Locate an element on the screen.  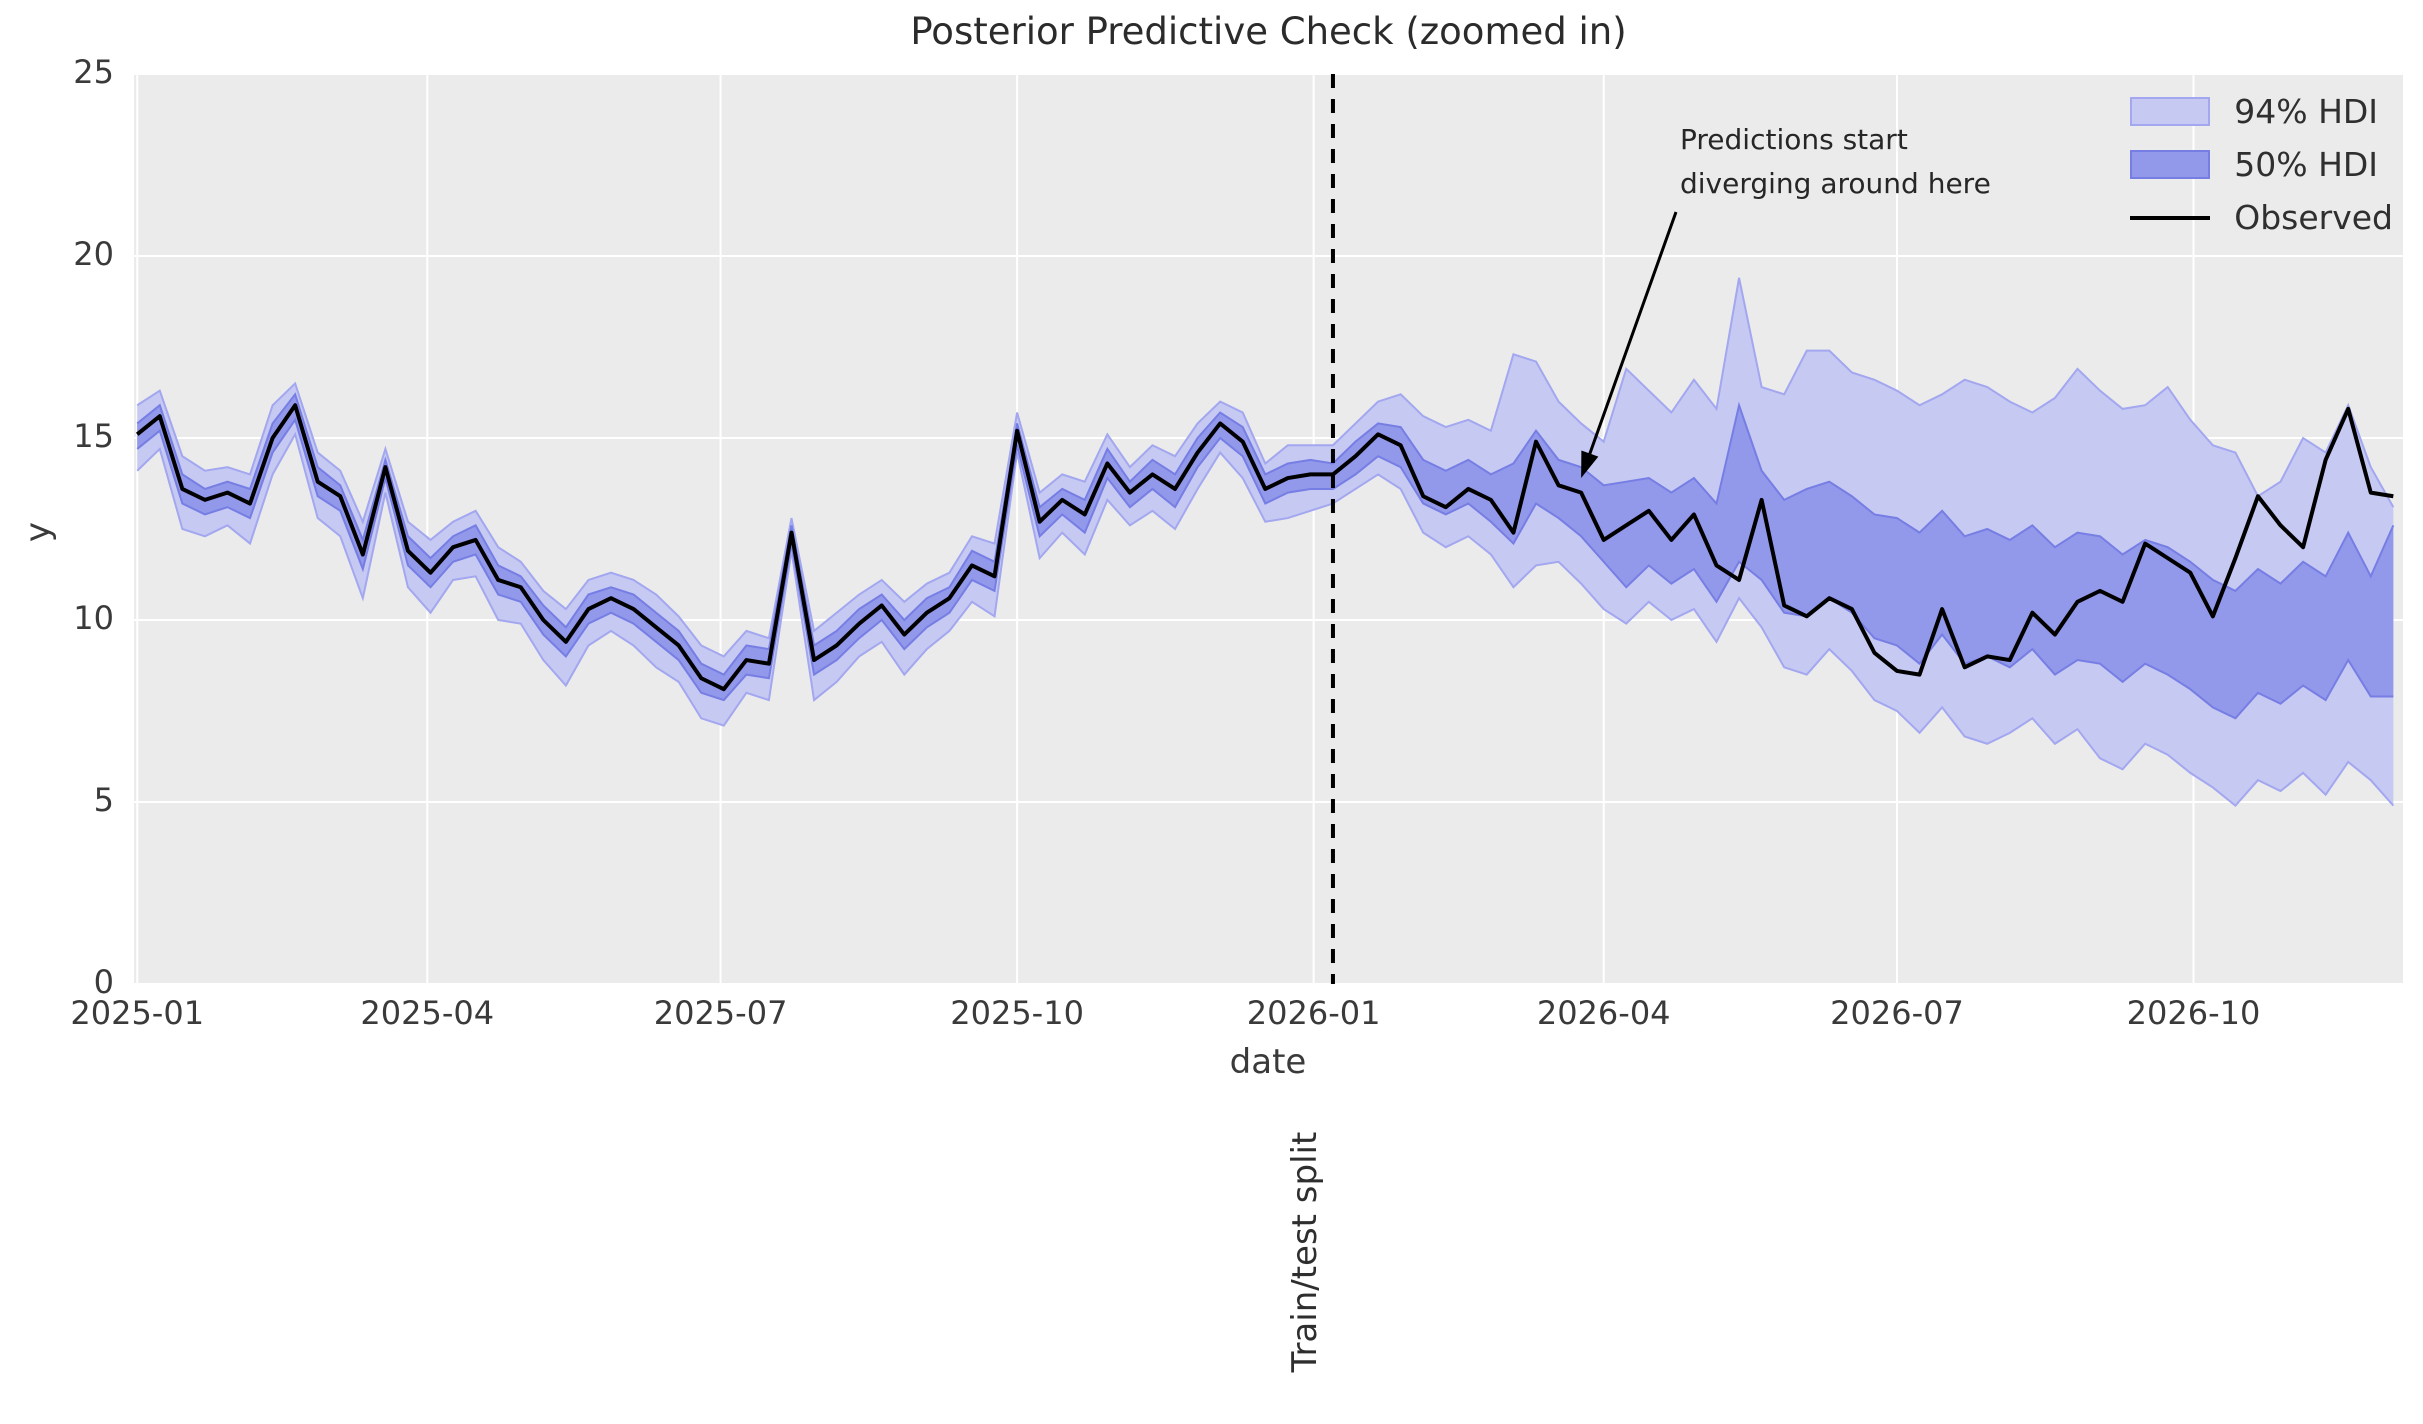
legend-label: Observed is located at coordinates (2313, 217).